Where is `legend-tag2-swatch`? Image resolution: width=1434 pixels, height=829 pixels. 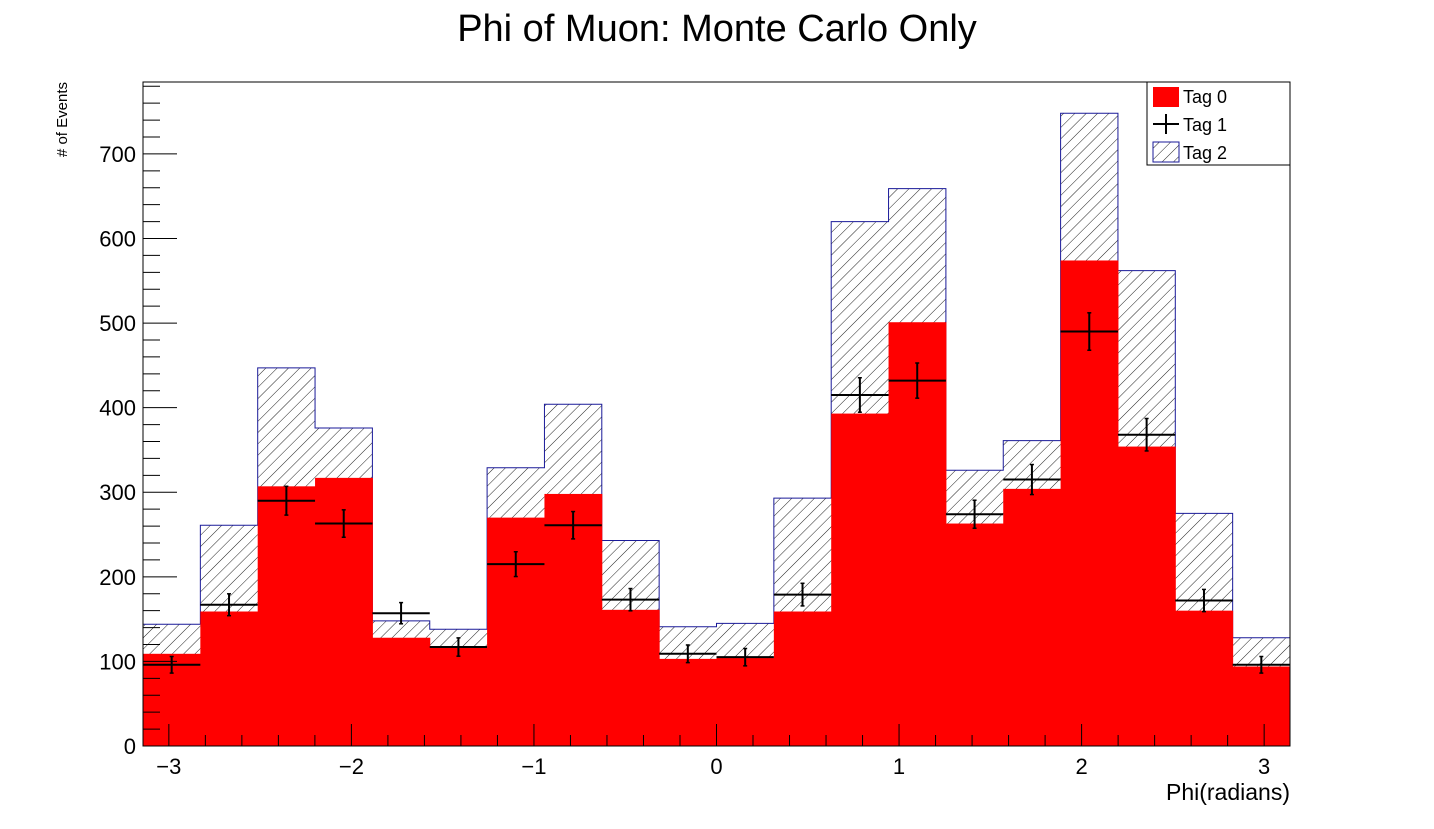
legend-tag2-swatch is located at coordinates (1166, 152).